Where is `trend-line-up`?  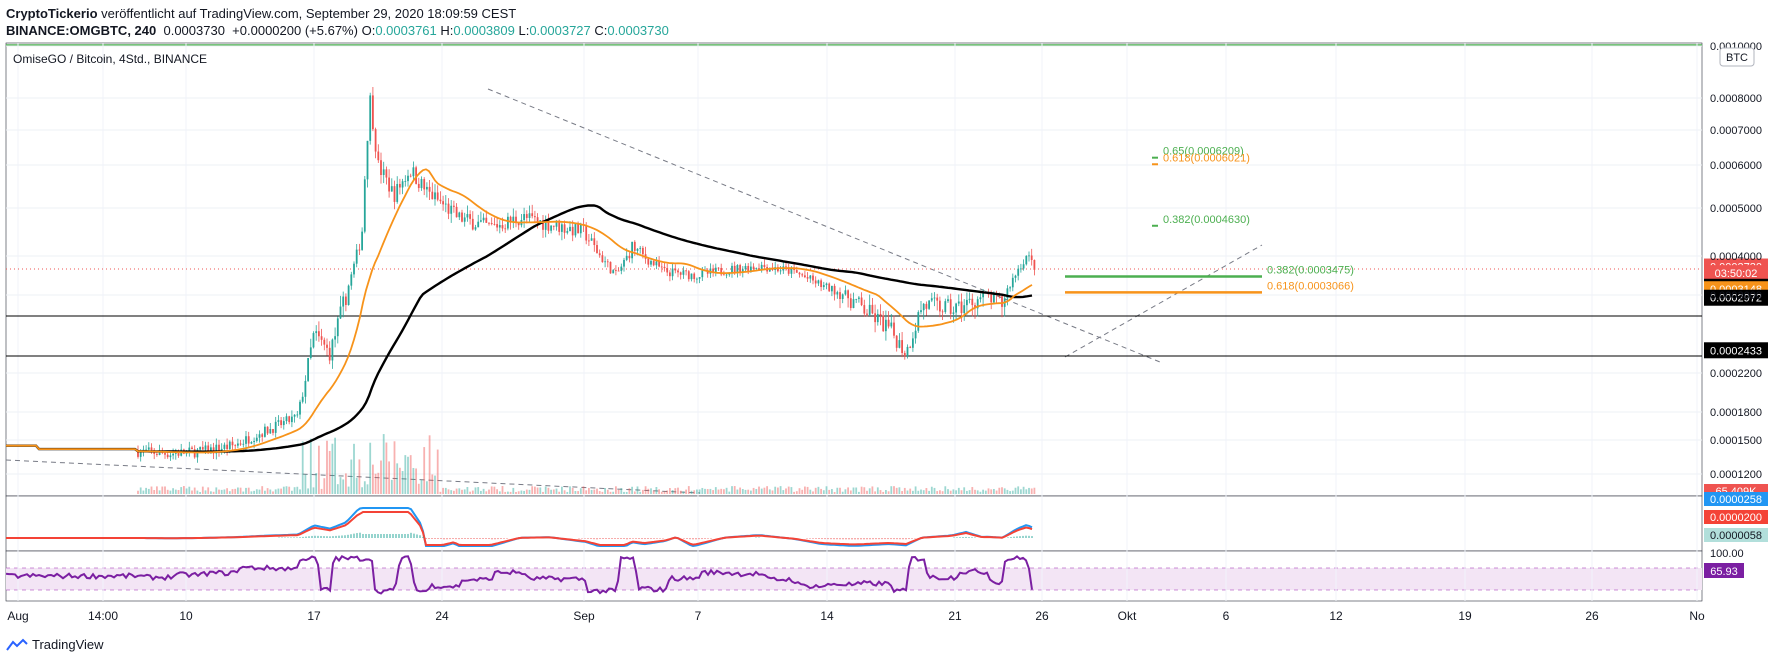
trend-line-up is located at coordinates (1163, 301).